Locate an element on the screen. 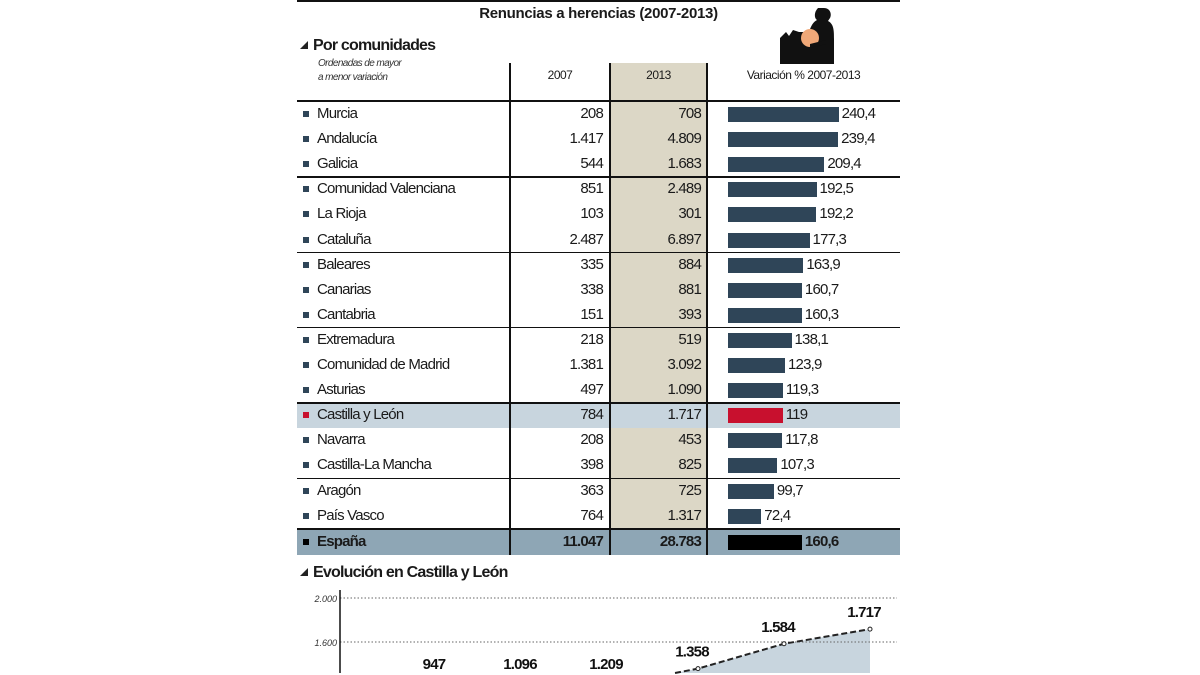 This screenshot has width=1200, height=675. y-tick-label: 1.600 is located at coordinates (325, 643).